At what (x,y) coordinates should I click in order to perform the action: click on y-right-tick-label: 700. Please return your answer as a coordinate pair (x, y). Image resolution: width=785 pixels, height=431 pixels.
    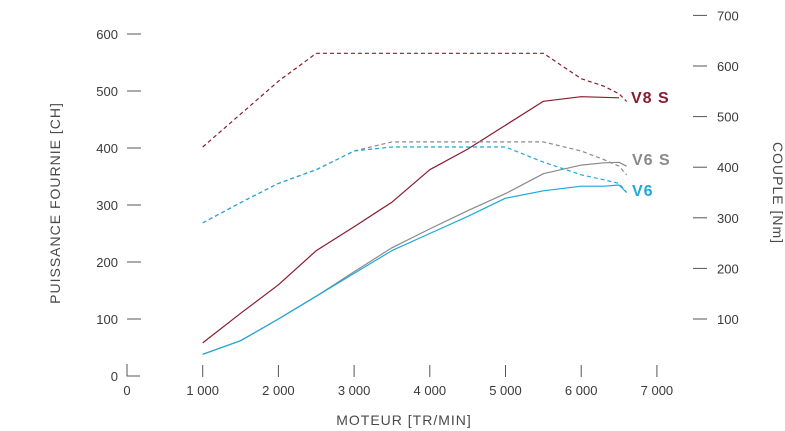
    Looking at the image, I should click on (728, 15).